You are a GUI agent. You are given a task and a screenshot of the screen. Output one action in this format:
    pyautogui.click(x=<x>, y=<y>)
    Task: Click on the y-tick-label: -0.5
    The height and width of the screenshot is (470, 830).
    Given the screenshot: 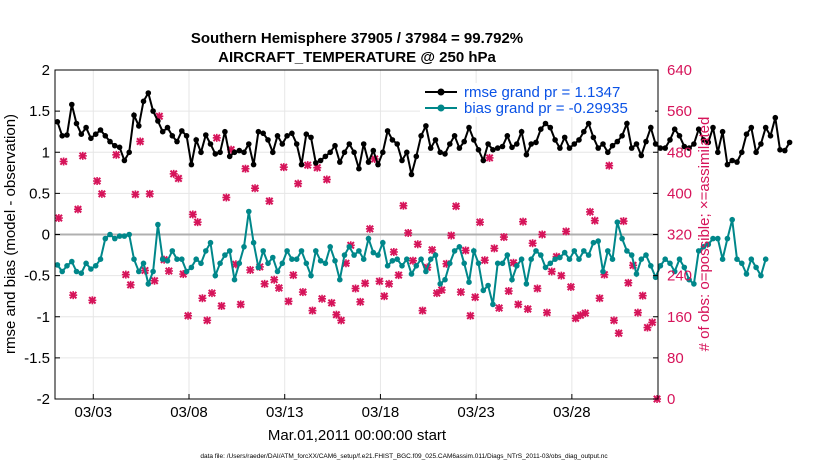 What is the action you would take?
    pyautogui.click(x=37, y=276)
    